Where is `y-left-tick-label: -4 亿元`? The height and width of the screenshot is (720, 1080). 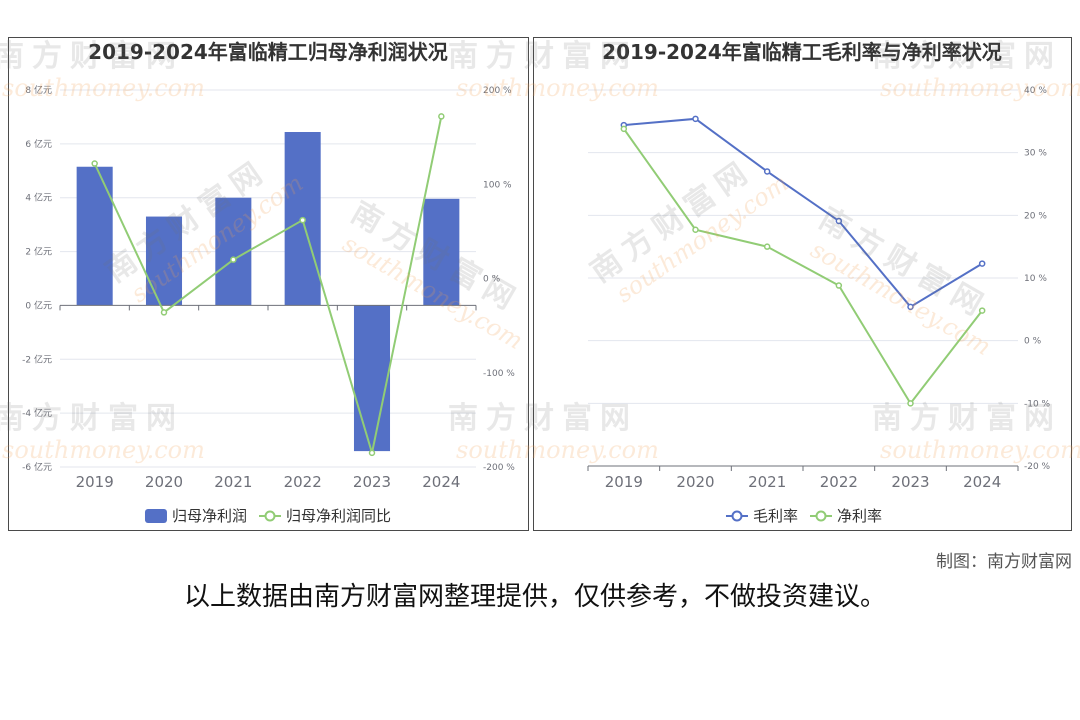
y-left-tick-label: -4 亿元 is located at coordinates (37, 413).